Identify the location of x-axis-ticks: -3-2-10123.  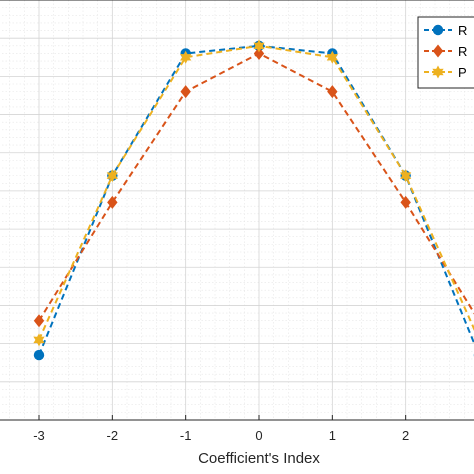
(221, 429).